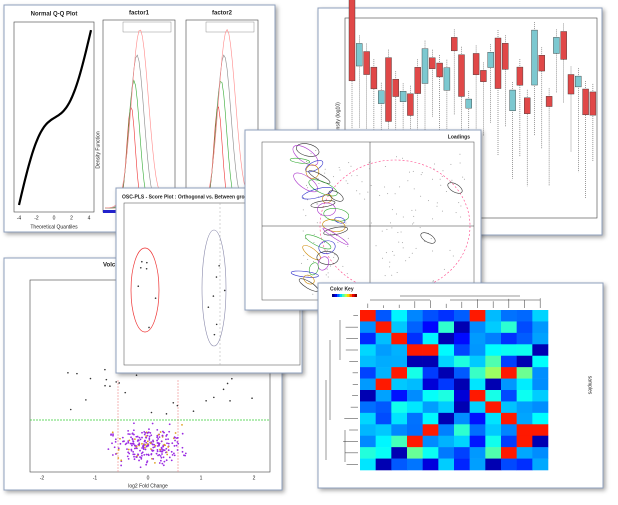  Describe the element at coordinates (342, 289) in the screenshot. I see `color-key-title: Color Key` at that location.